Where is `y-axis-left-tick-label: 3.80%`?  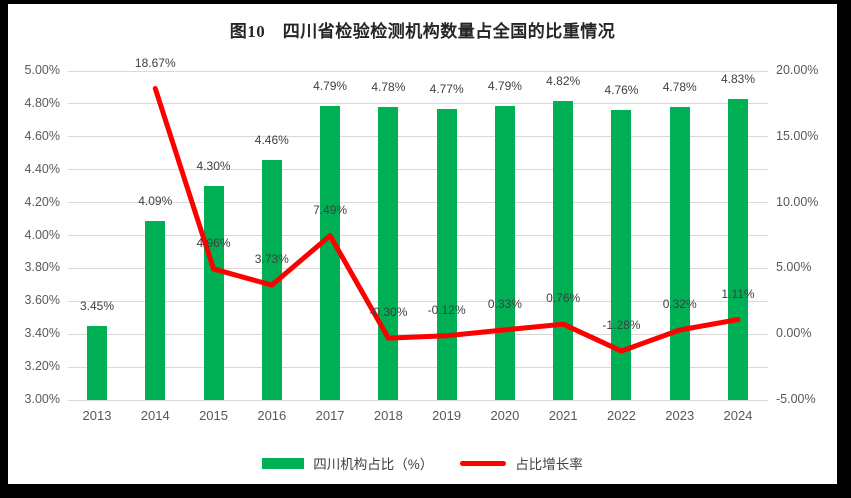 y-axis-left-tick-label: 3.80% is located at coordinates (42, 267).